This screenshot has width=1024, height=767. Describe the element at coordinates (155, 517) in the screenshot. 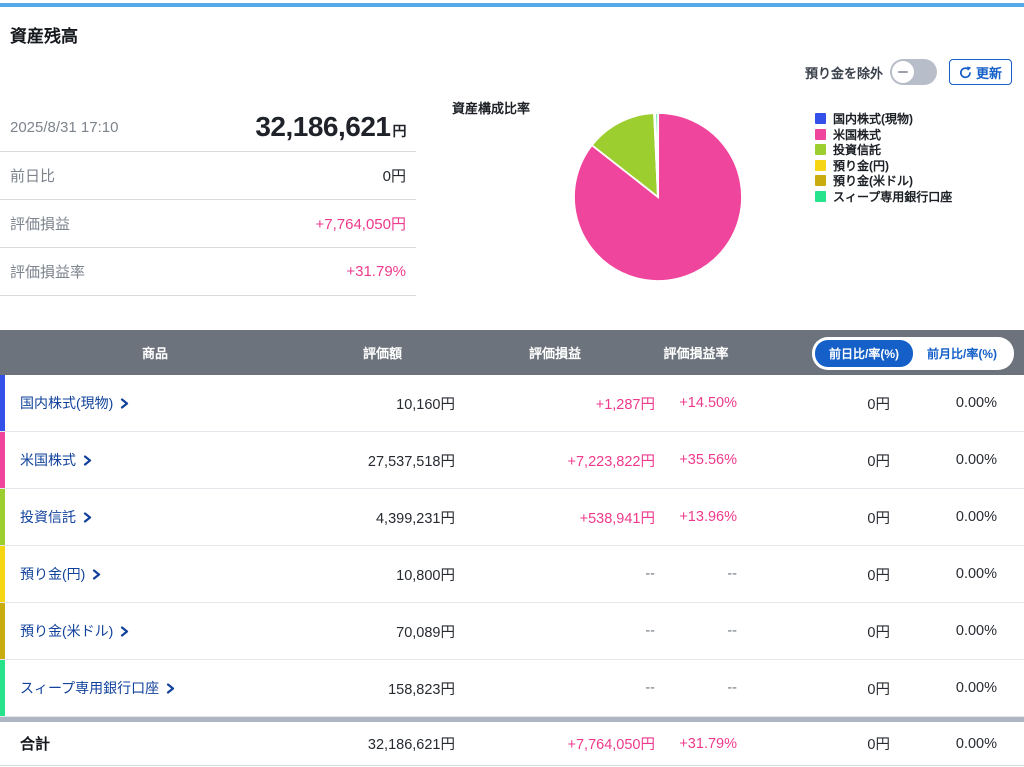

I see `product-link: 投資信託` at that location.